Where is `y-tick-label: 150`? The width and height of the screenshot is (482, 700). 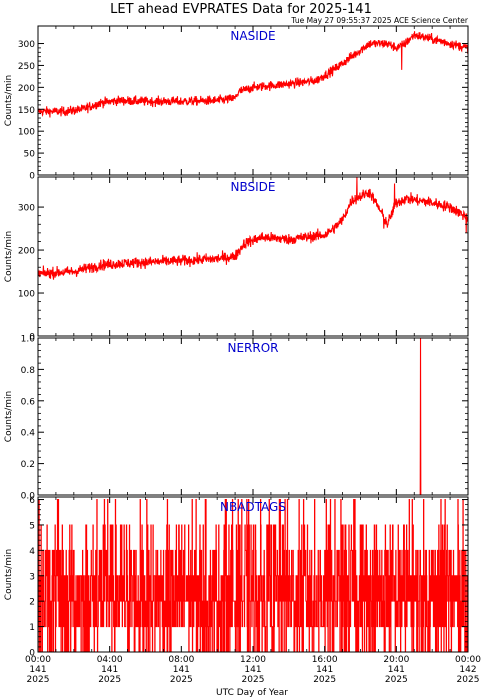
y-tick-label: 150 is located at coordinates (26, 111).